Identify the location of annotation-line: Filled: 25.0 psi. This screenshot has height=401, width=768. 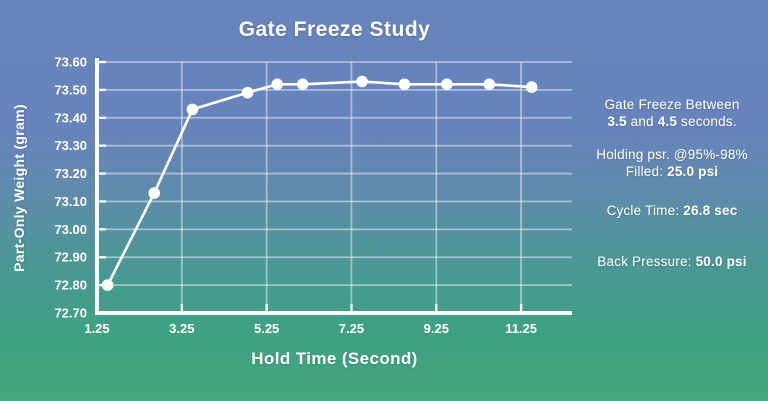
(672, 171).